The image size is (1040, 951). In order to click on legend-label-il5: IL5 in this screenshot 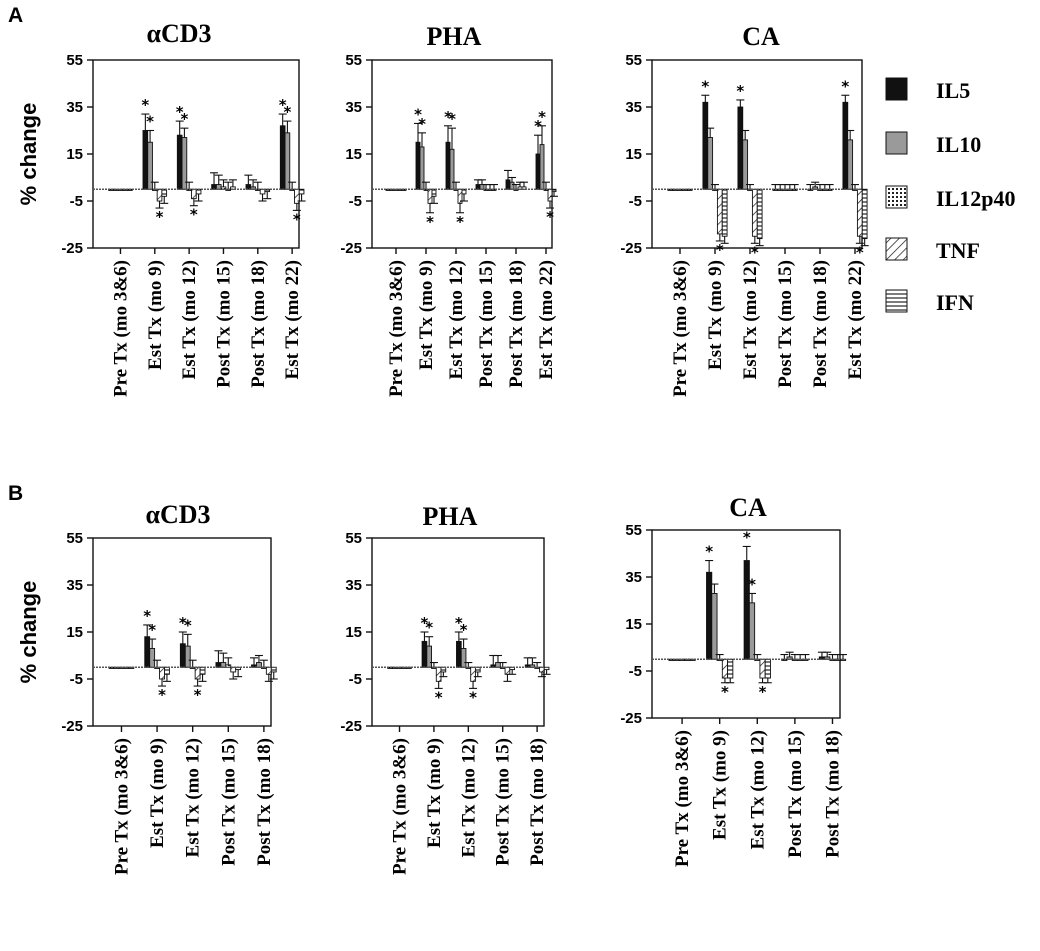, I will do `click(953, 90)`.